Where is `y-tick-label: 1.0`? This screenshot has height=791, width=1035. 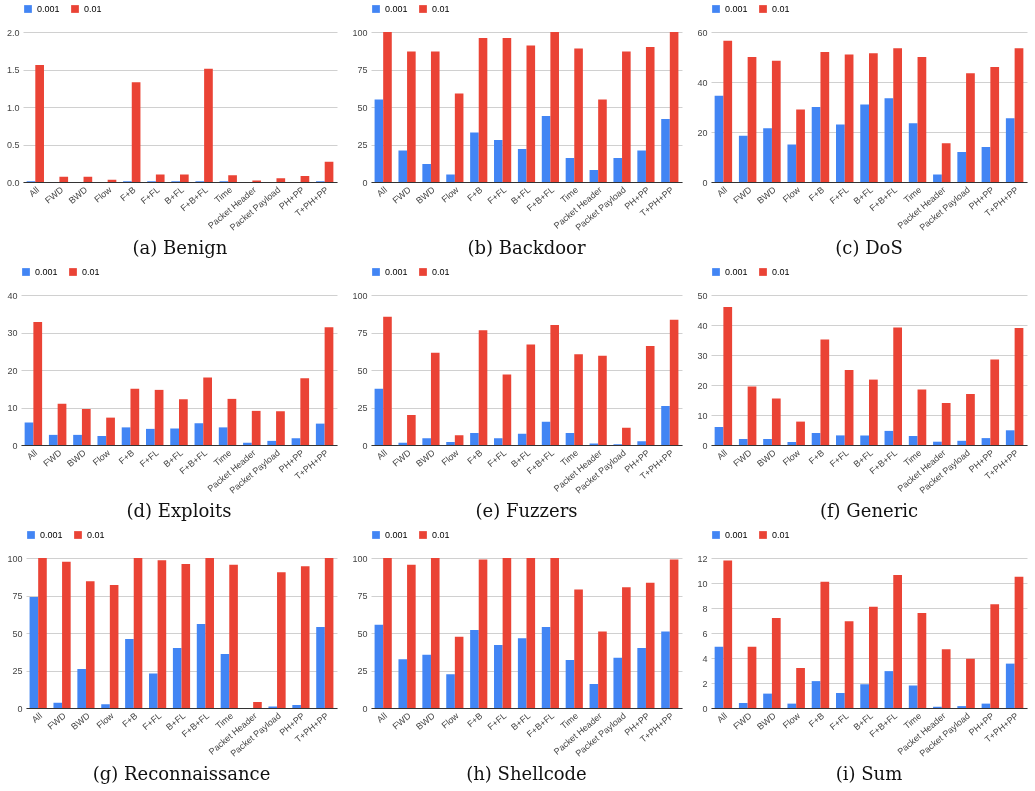 y-tick-label: 1.0 is located at coordinates (13, 107).